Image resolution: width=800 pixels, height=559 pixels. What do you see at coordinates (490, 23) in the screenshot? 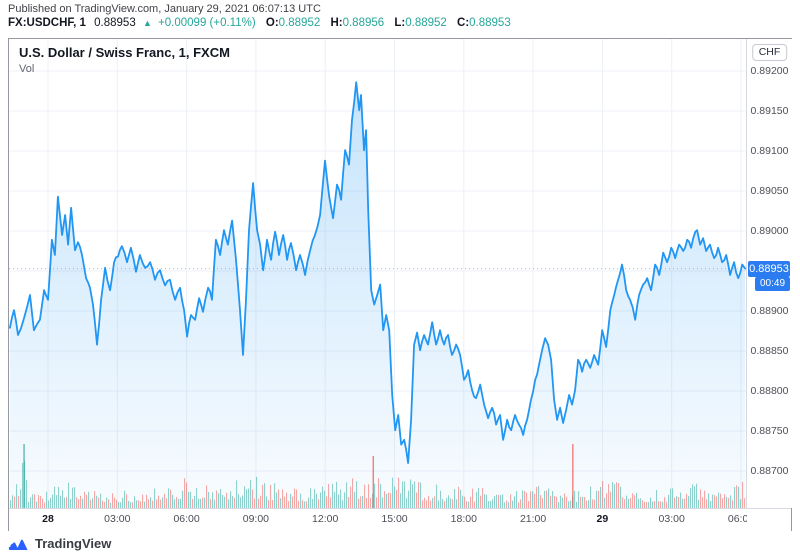
I see `close-value: 0.88953` at bounding box center [490, 23].